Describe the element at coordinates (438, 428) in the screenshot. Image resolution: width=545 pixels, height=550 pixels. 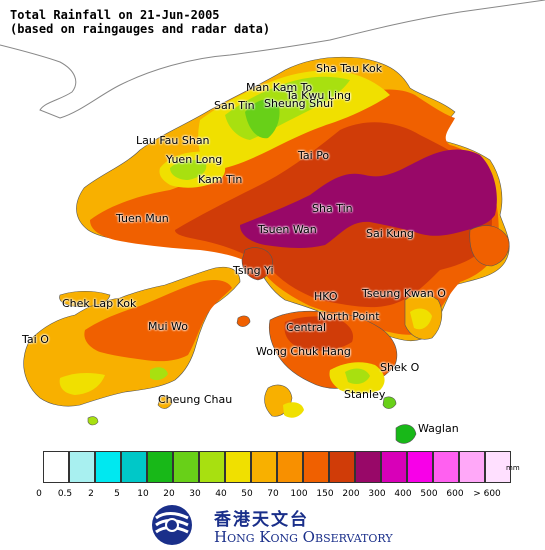
I see `place-label-waglan: Waglan` at that location.